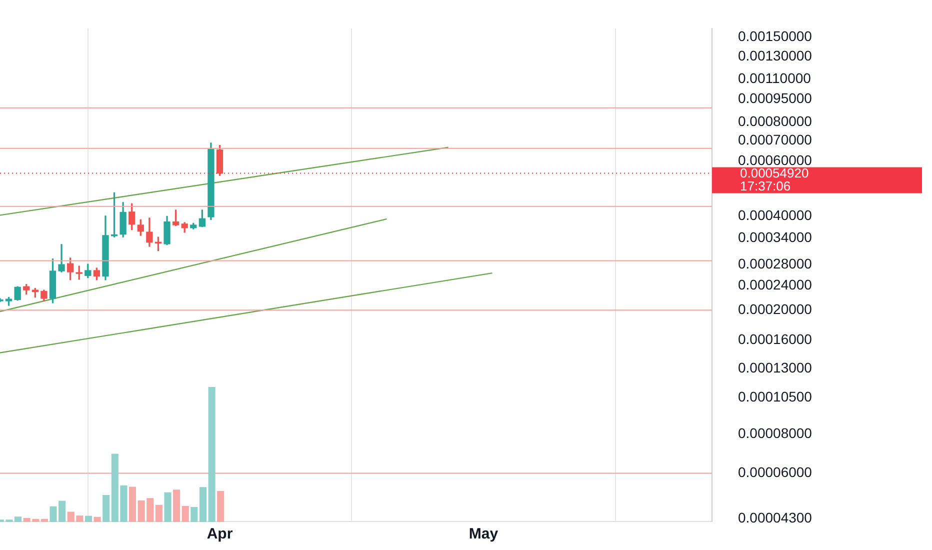  I want to click on y-tick-label: 0.00095000, so click(775, 98).